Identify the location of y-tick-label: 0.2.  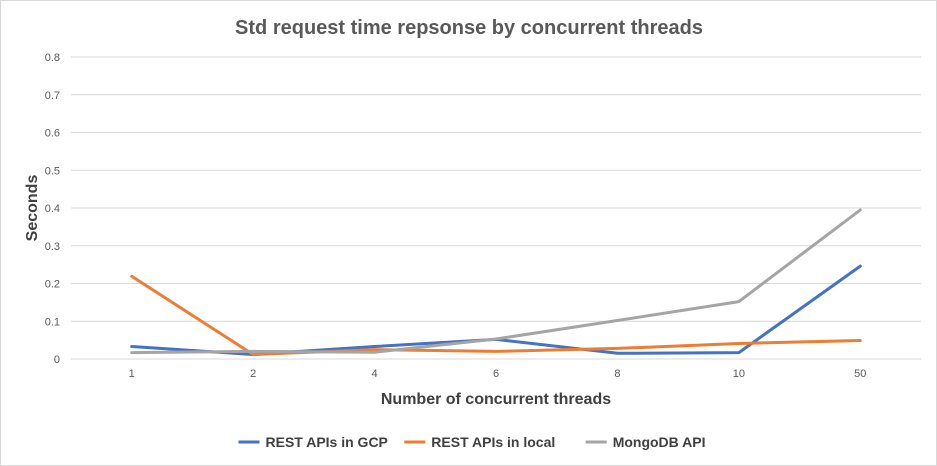
(52, 285).